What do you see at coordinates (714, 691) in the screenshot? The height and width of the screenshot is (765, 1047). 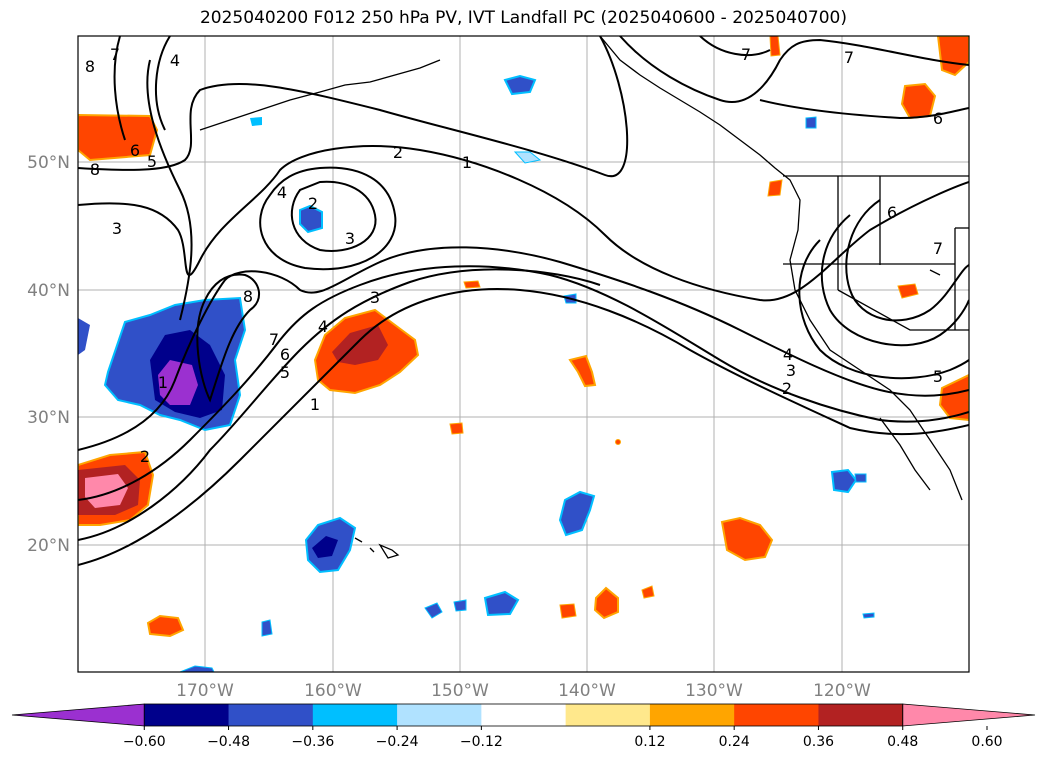 I see `lon-label: 130°W` at bounding box center [714, 691].